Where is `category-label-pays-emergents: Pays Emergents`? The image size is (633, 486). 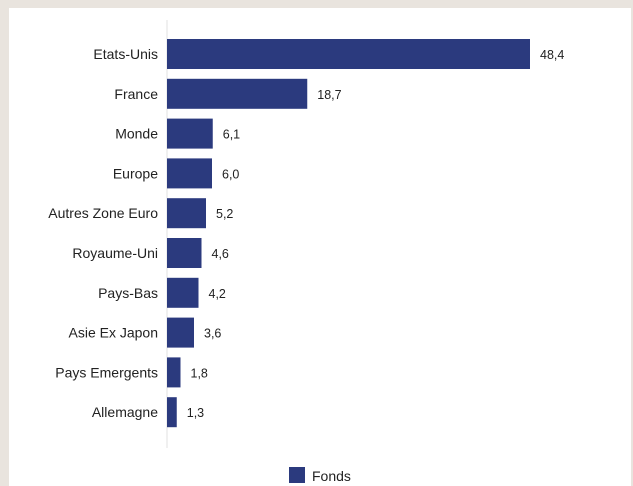
category-label-pays-emergents: Pays Emergents is located at coordinates (106, 372).